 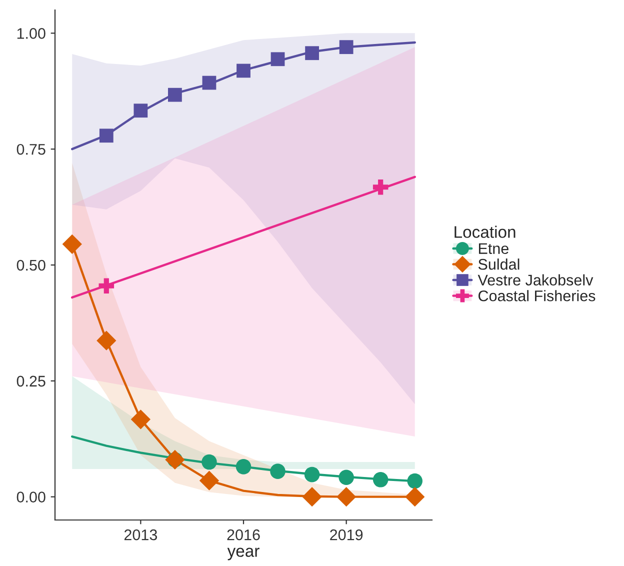 I want to click on legend-title: Location, so click(x=485, y=232).